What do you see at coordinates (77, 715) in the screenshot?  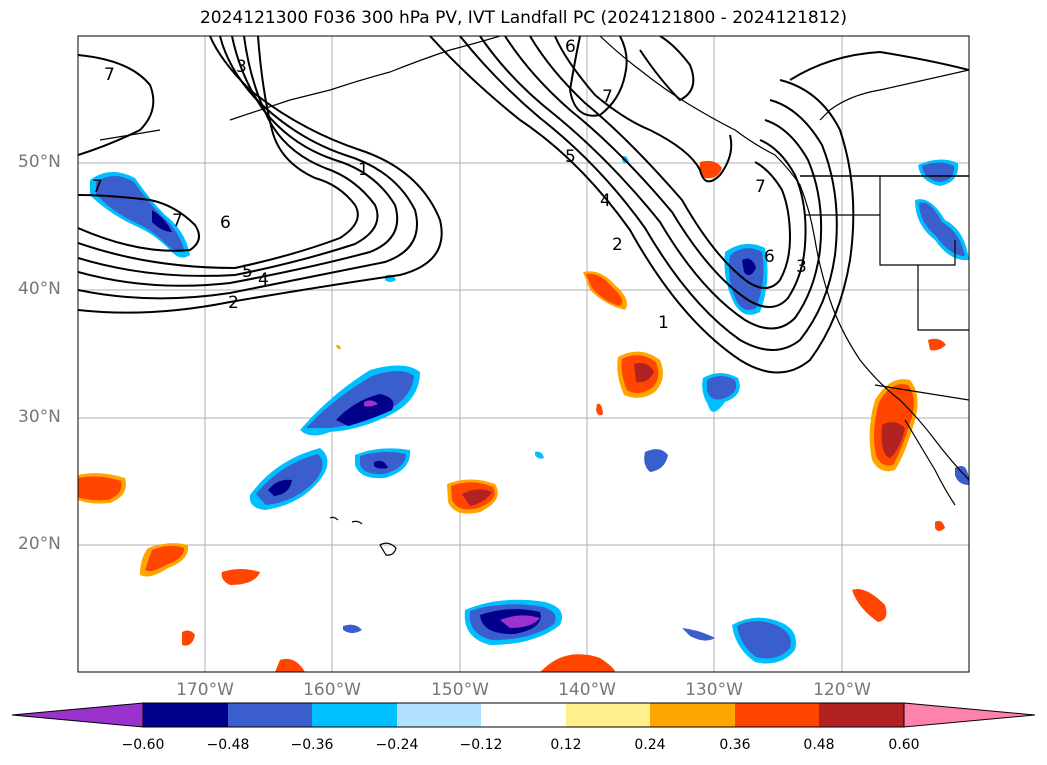 I see `colorbar-extend-low` at bounding box center [77, 715].